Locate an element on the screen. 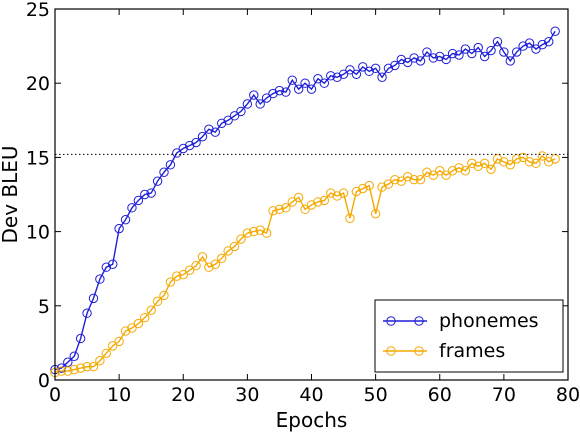 This screenshot has height=432, width=580. legend-box is located at coordinates (469, 336).